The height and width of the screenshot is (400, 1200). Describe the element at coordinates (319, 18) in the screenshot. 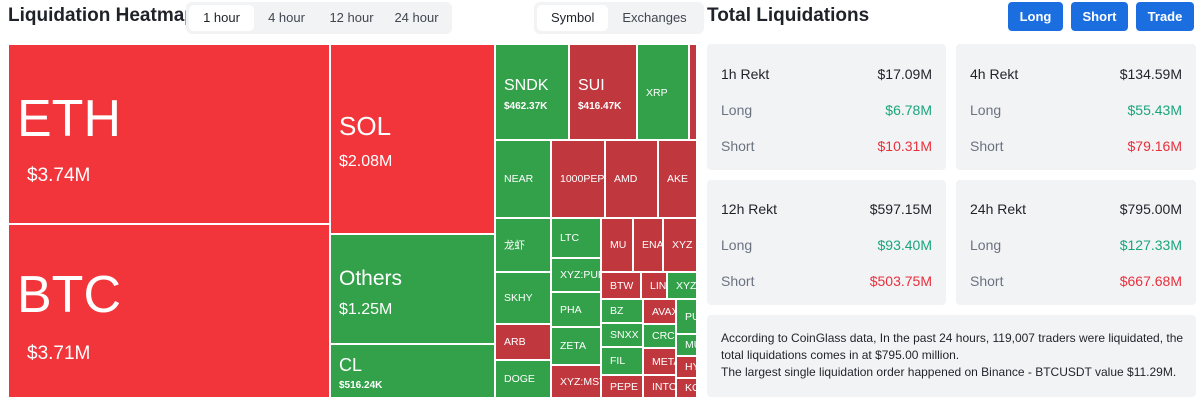

I see `timeframe-selector: 1 hour 4 hour 12 hour 24 hour` at that location.